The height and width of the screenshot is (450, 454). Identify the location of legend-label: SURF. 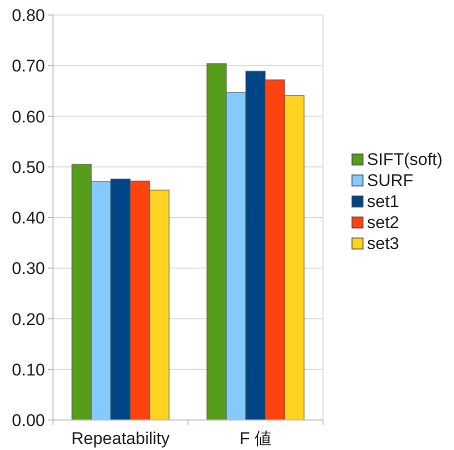
(390, 180).